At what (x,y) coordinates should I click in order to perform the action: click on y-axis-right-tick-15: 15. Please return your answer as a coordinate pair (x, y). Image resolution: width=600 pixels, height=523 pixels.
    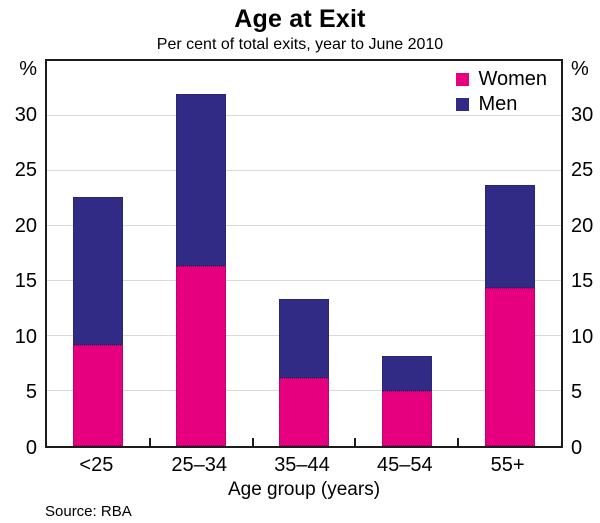
    Looking at the image, I should click on (582, 281).